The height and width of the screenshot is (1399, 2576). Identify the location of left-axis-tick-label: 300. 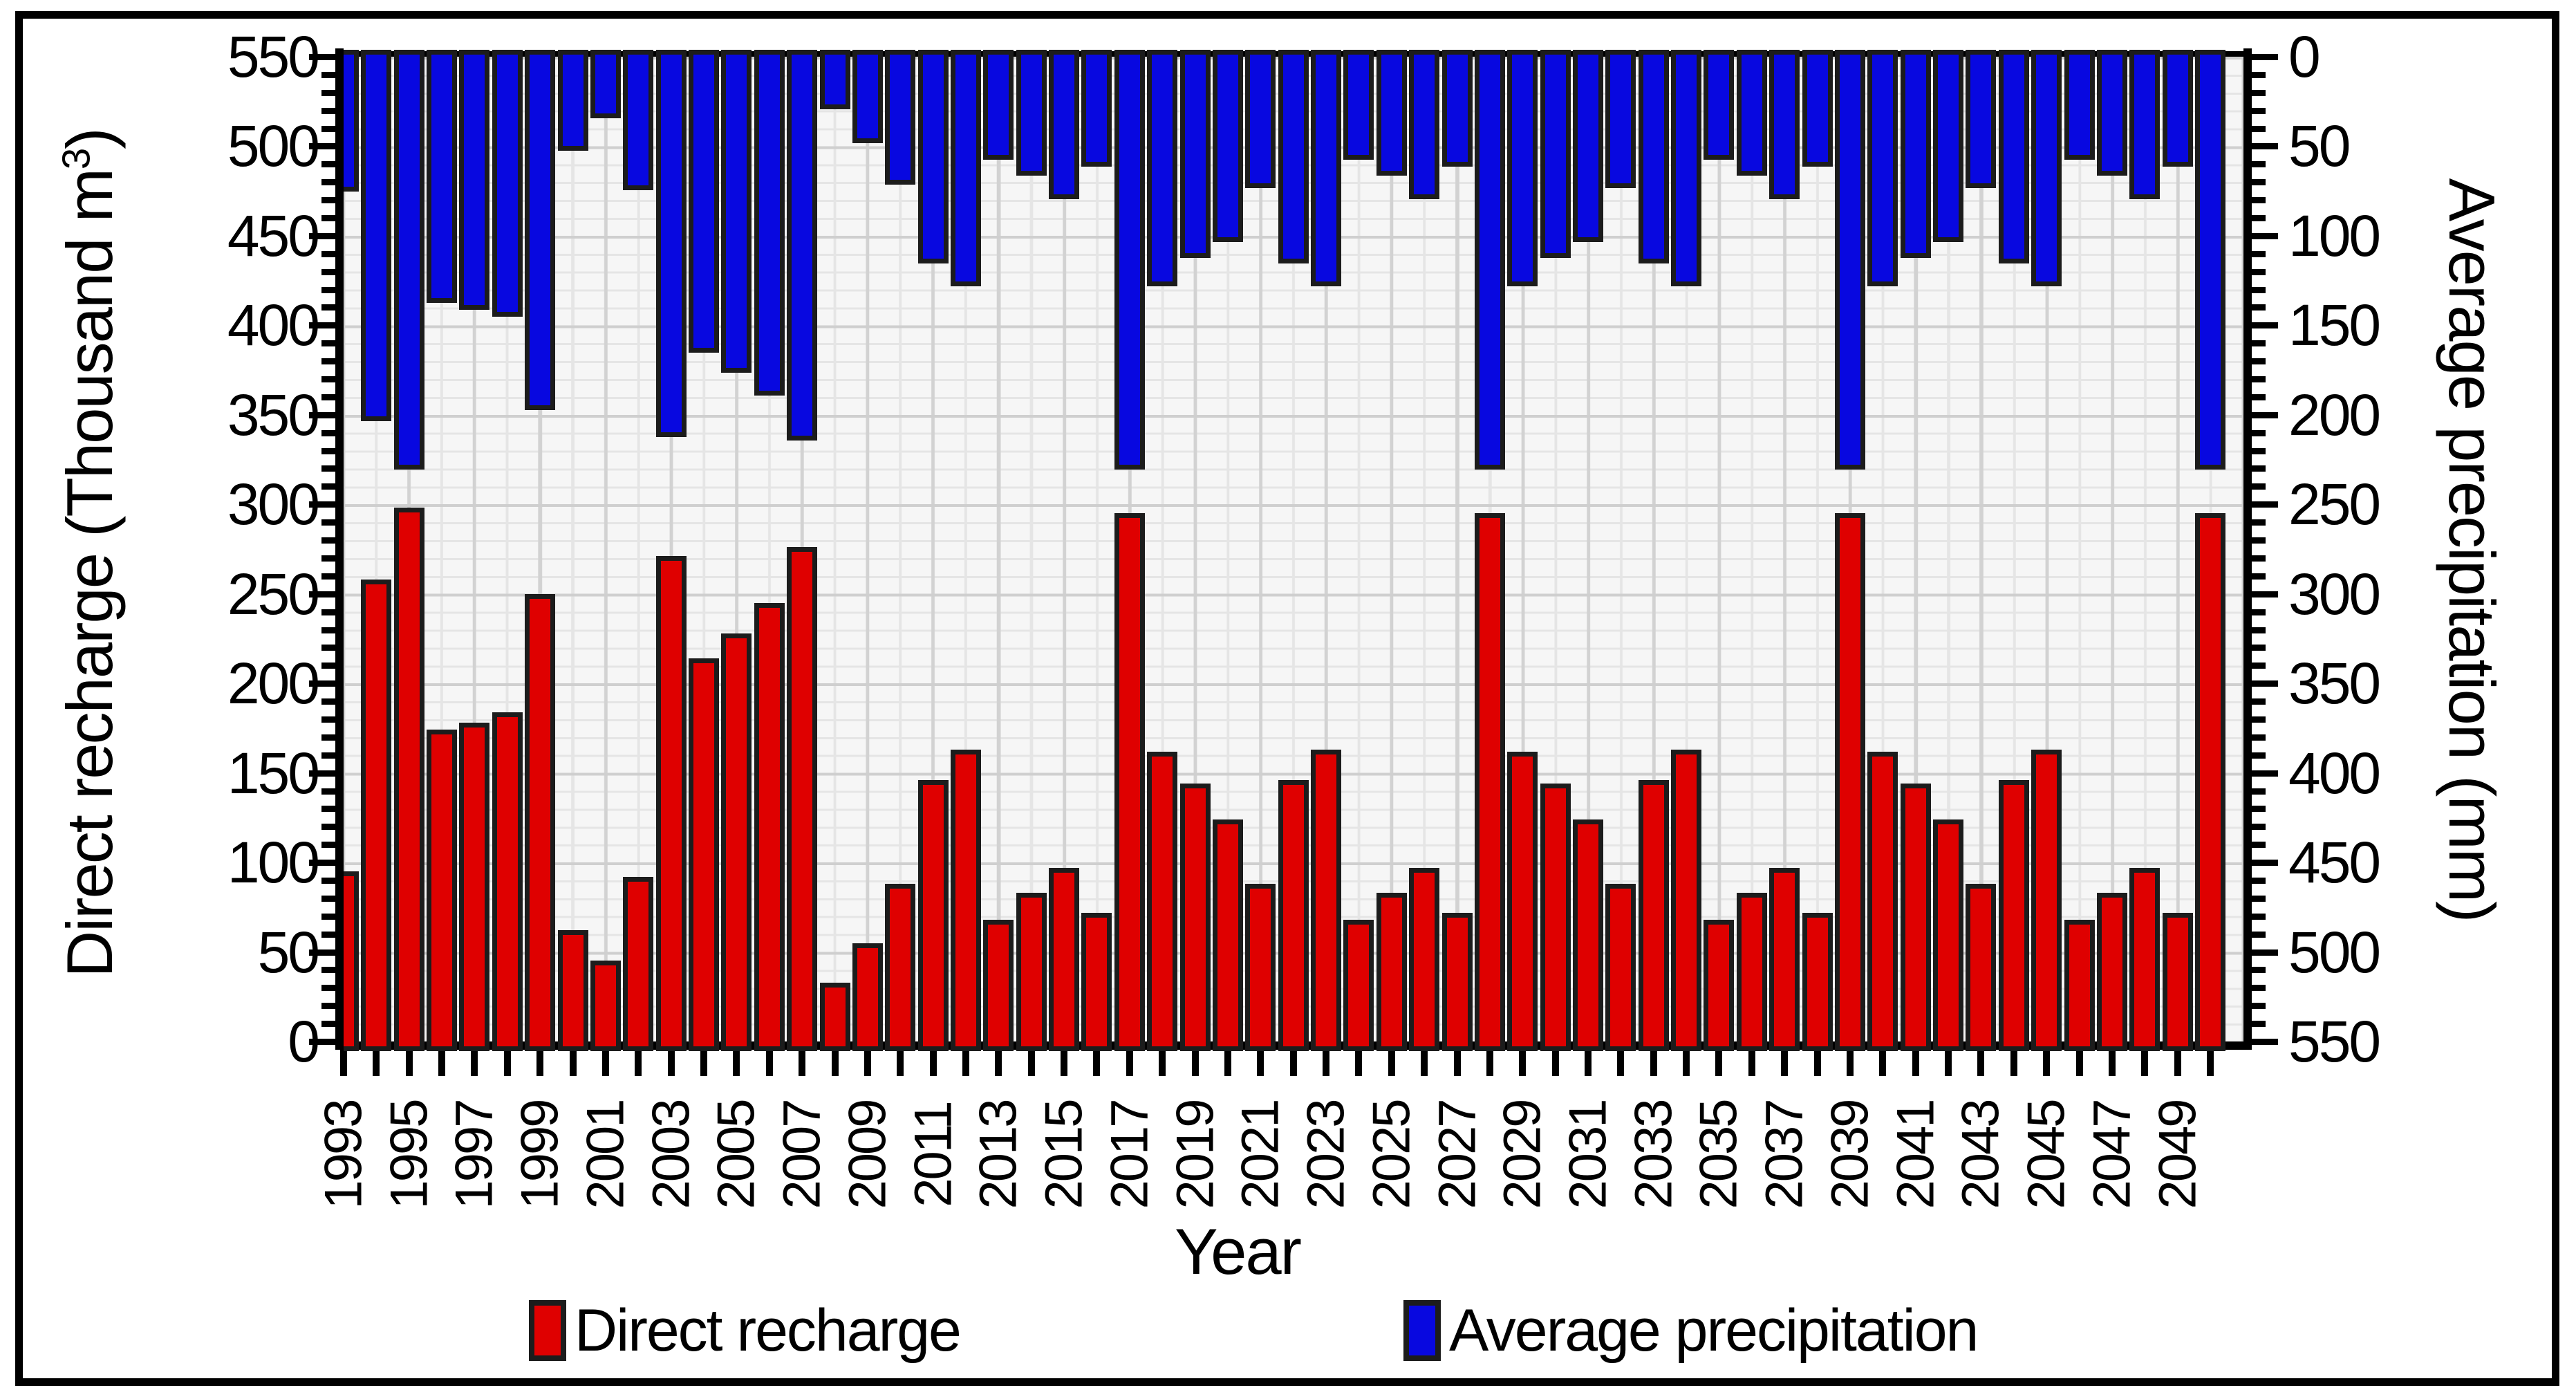
(273, 504).